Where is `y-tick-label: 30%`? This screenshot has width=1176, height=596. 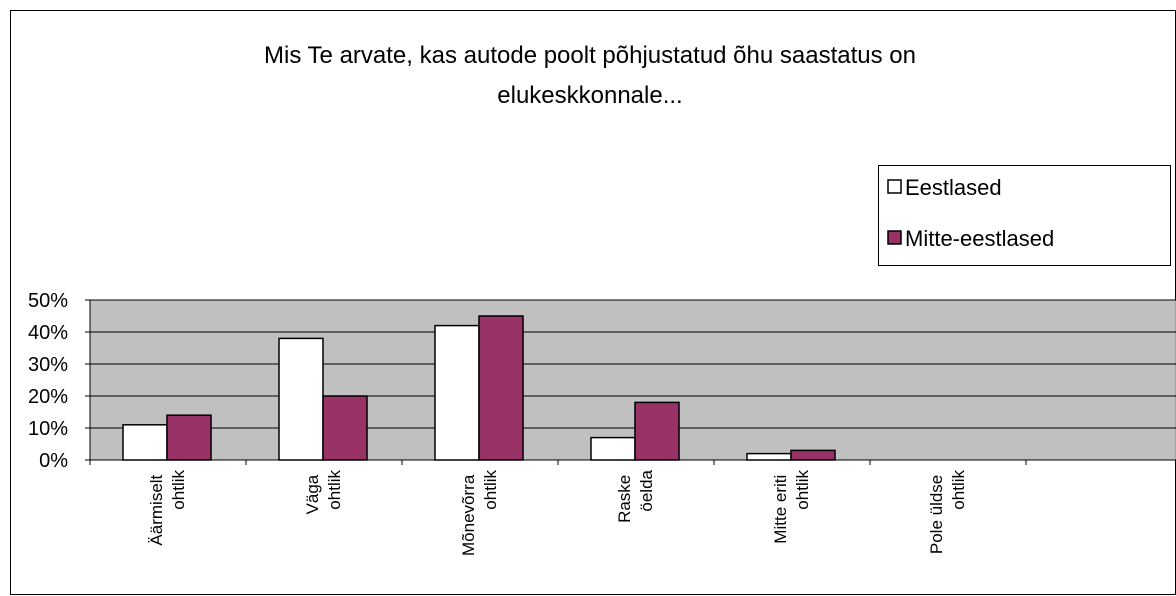 y-tick-label: 30% is located at coordinates (48, 365).